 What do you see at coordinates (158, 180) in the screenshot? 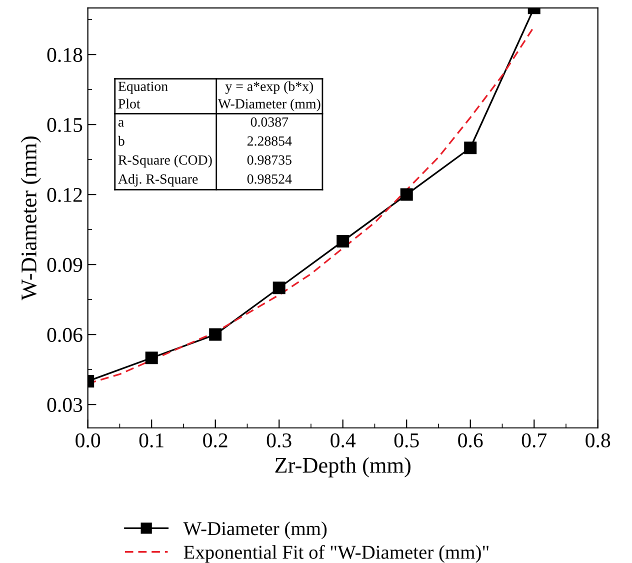
I see `annotation: Adj. R-Square` at bounding box center [158, 180].